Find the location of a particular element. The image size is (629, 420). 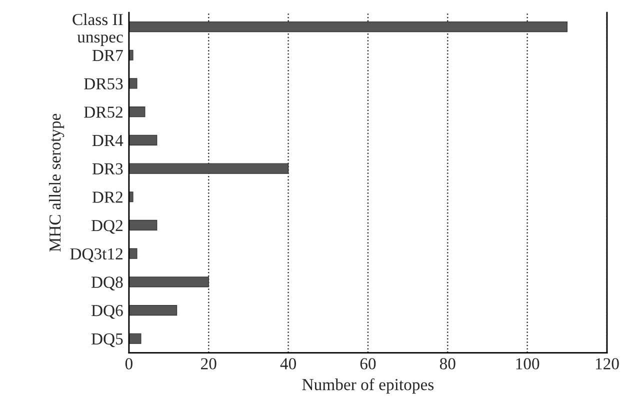

x-tick-label: 20 is located at coordinates (208, 364).